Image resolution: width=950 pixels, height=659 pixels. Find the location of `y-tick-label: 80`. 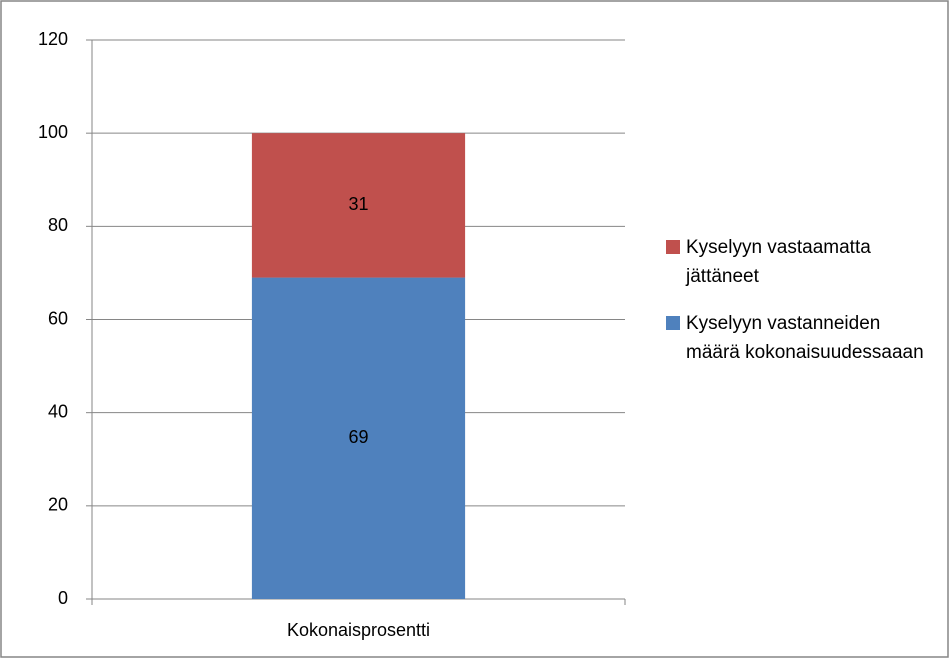

y-tick-label: 80 is located at coordinates (58, 225).